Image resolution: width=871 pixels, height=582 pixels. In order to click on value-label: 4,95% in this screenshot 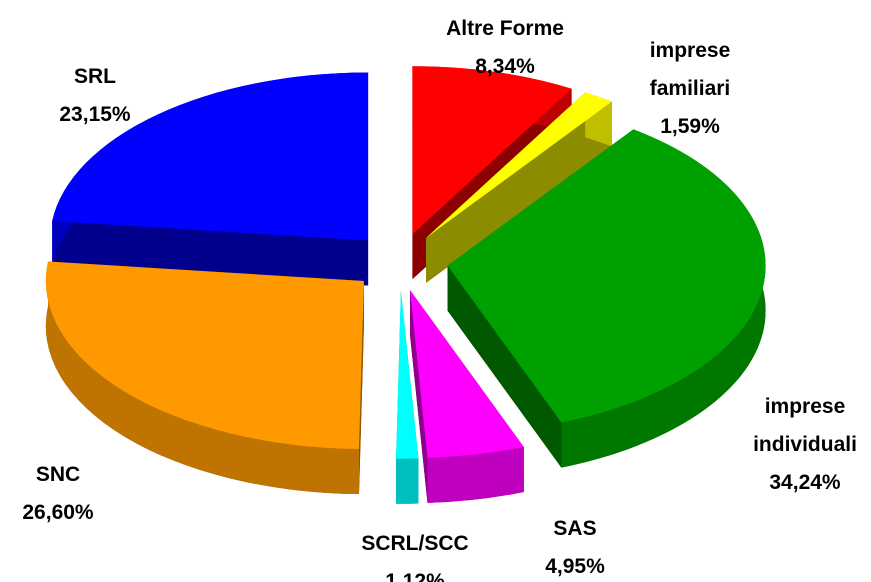, I will do `click(575, 566)`.